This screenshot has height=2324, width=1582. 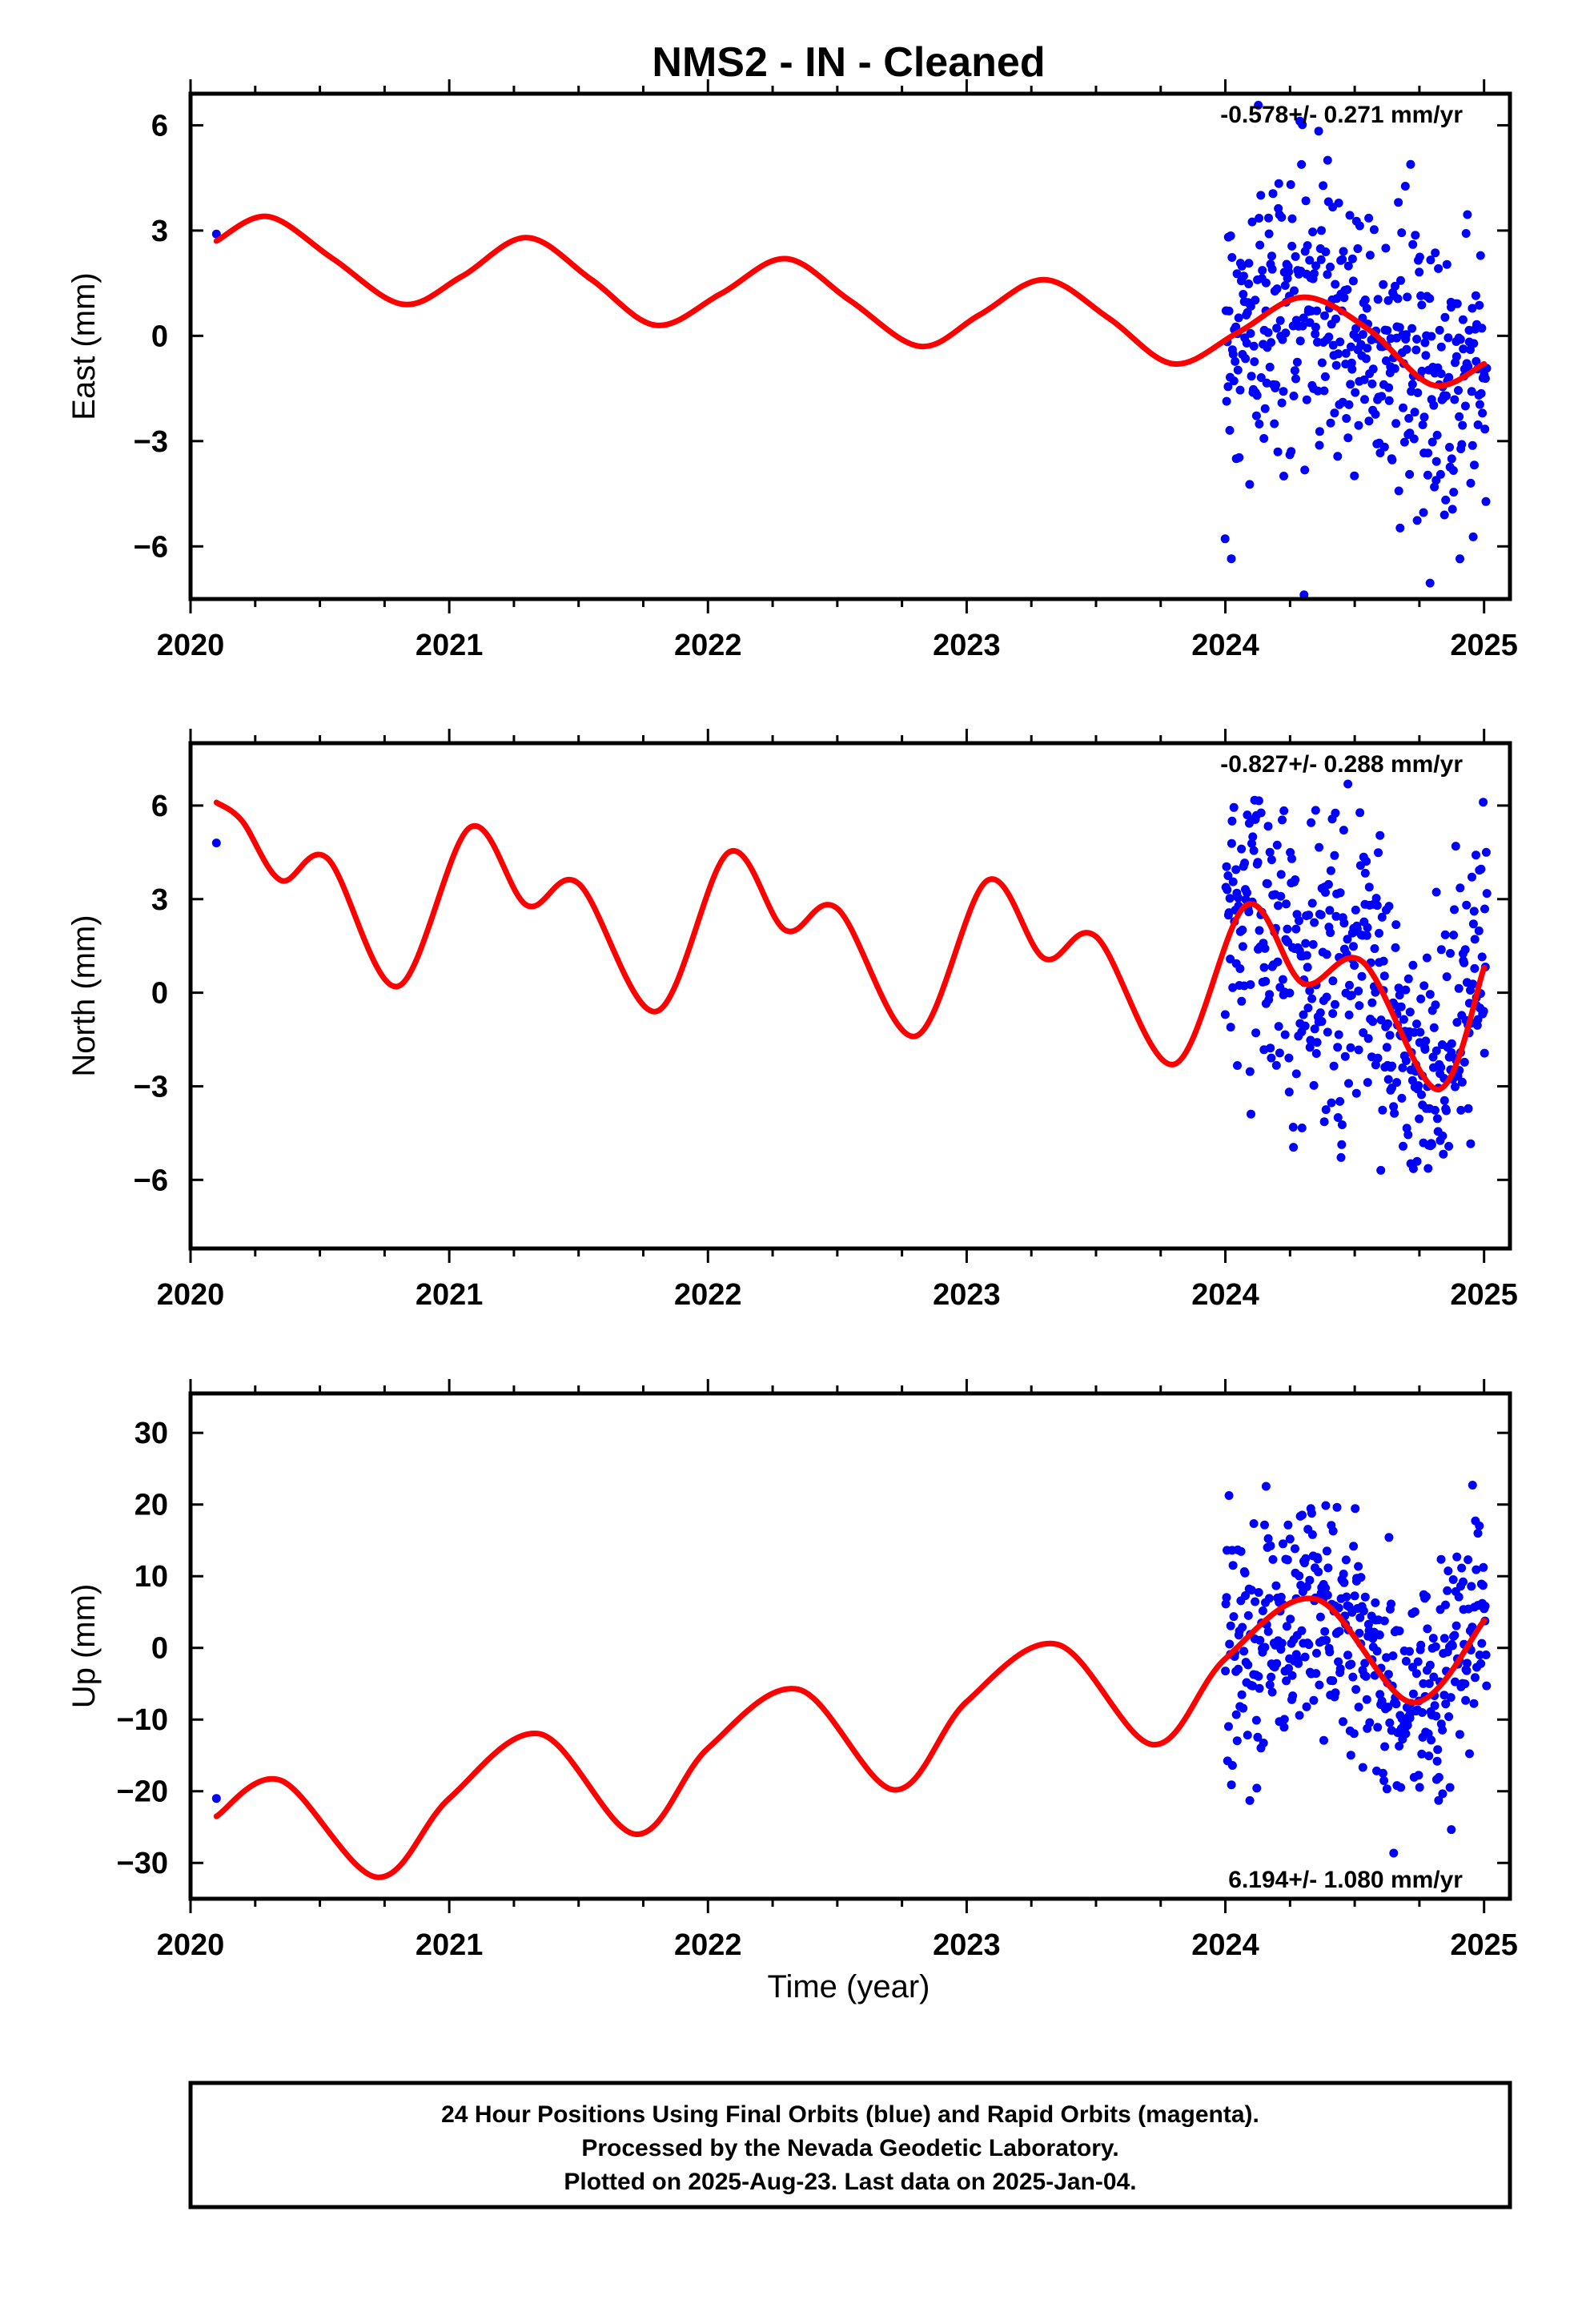 I want to click on east-xtick-label: 2023, so click(x=967, y=645).